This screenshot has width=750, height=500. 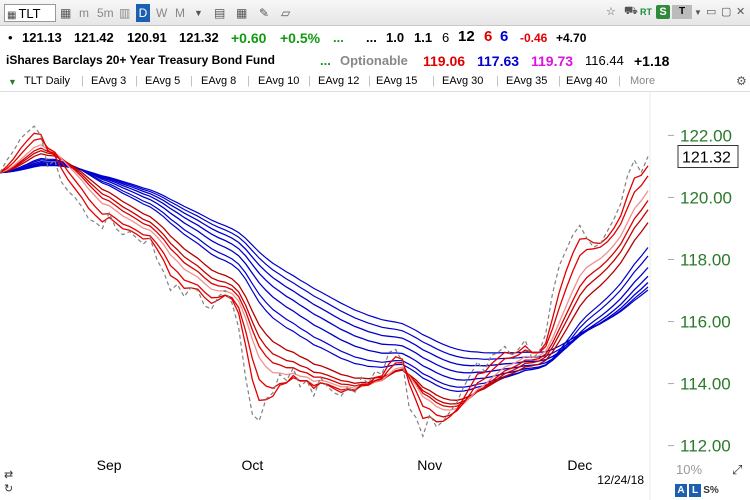 What do you see at coordinates (631, 11) in the screenshot?
I see `cart-icon: ⛟` at bounding box center [631, 11].